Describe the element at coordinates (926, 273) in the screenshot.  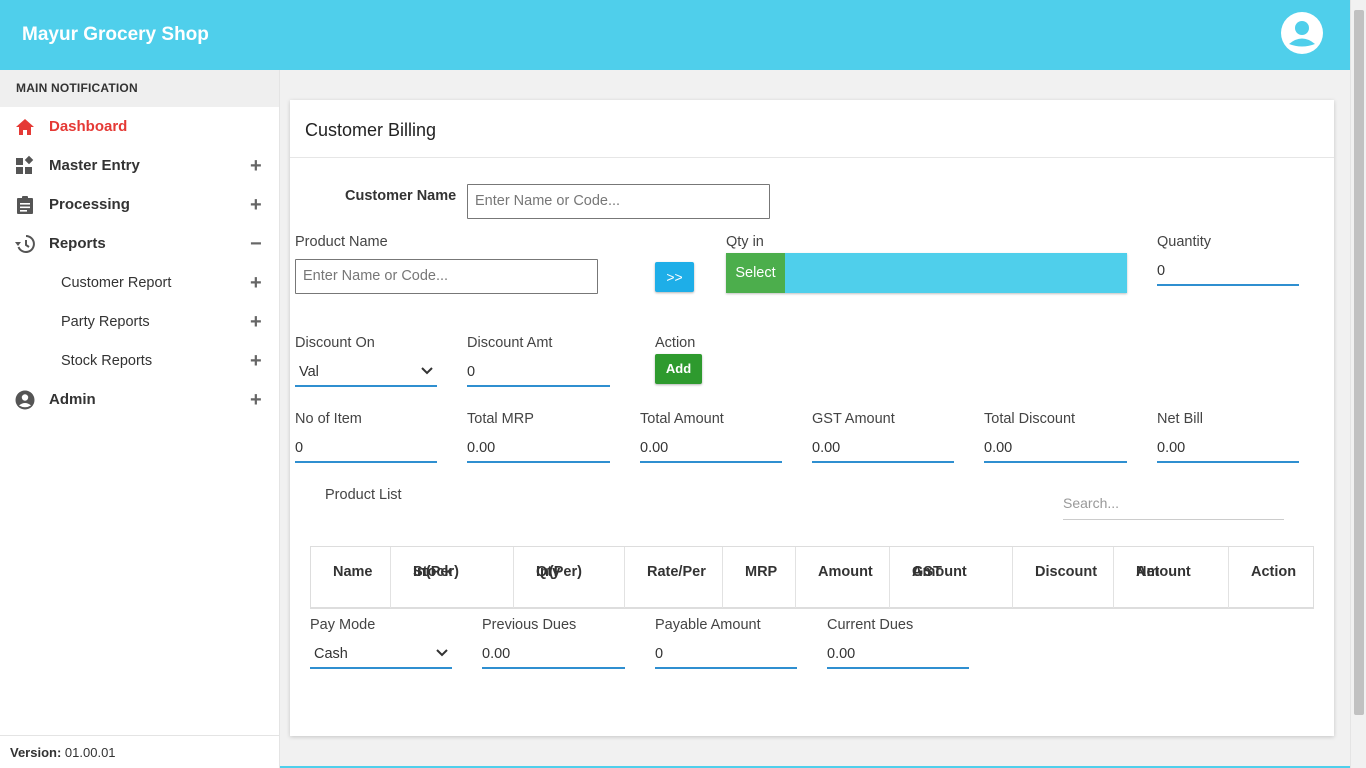
I see `qty-in-selector: Select` at that location.